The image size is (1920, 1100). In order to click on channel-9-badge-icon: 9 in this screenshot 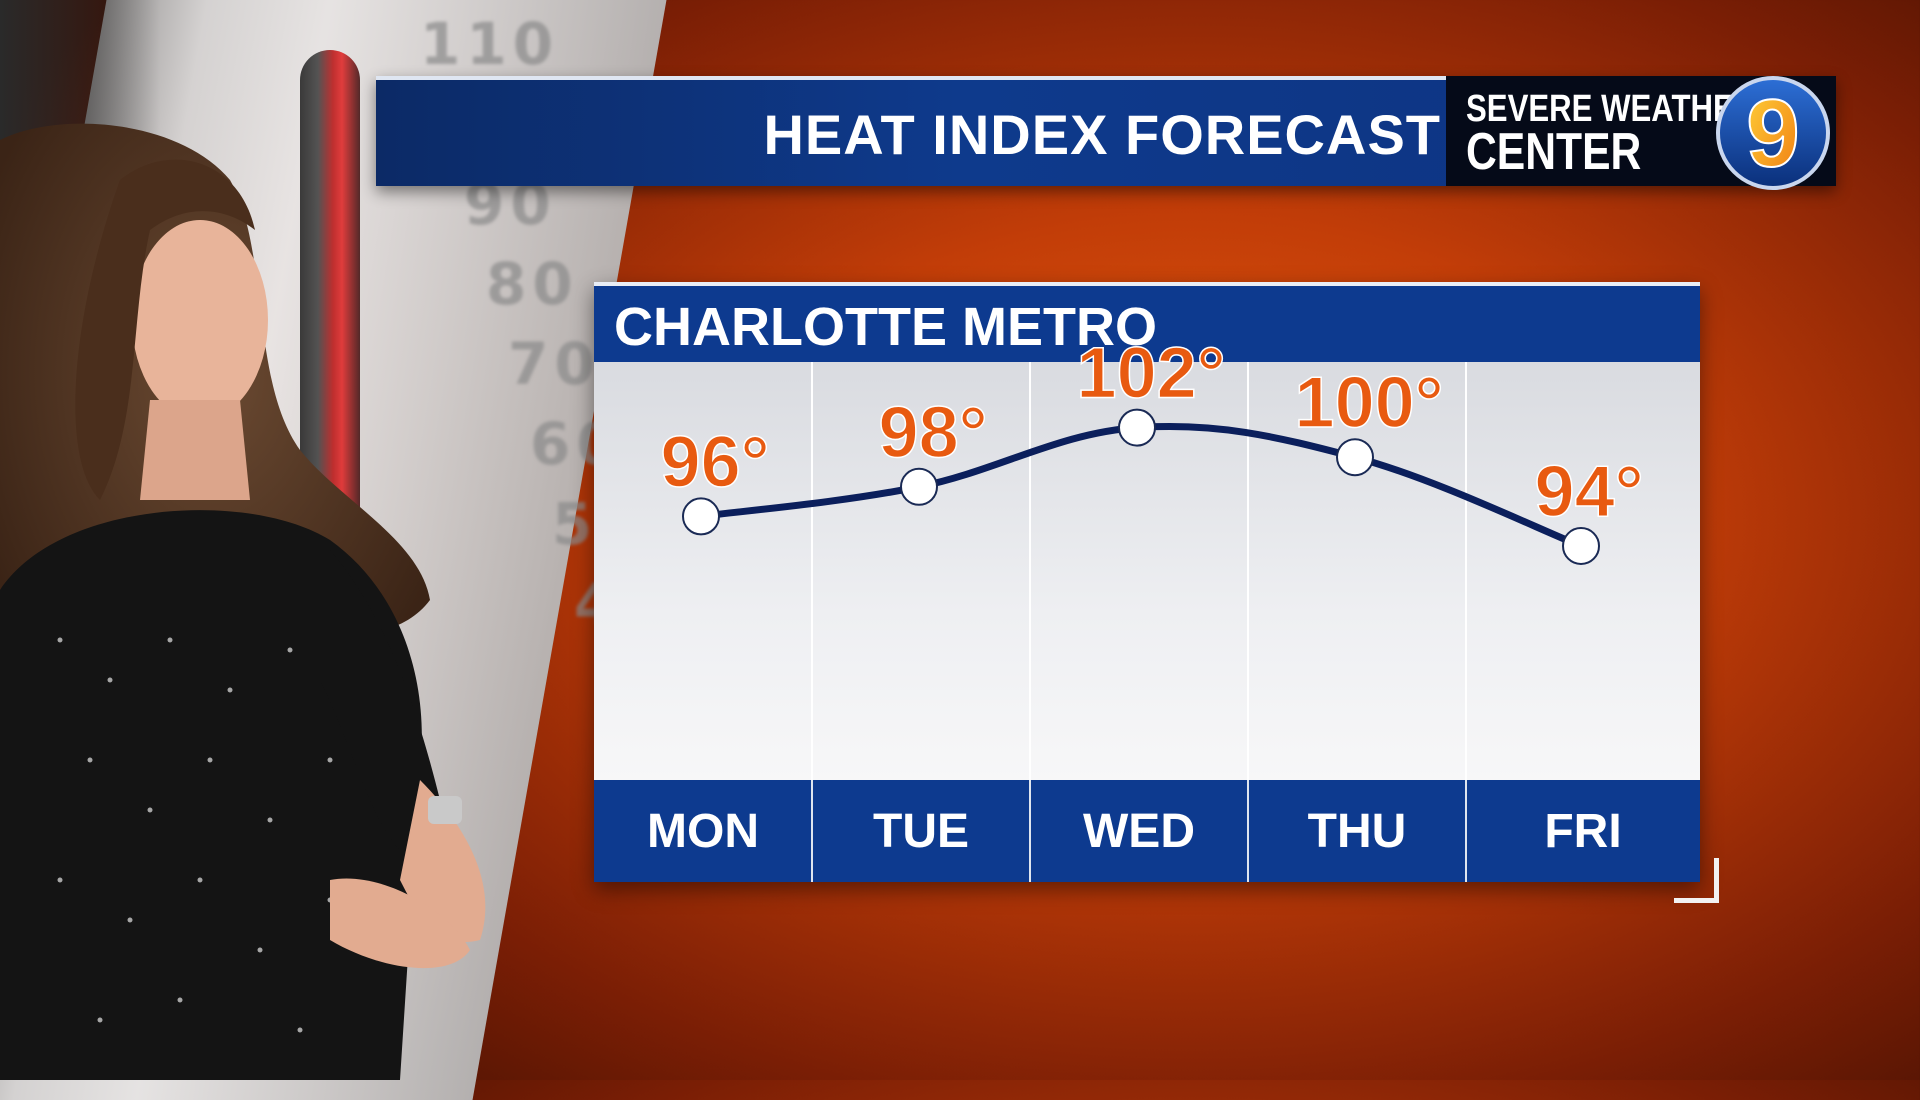, I will do `click(1773, 133)`.